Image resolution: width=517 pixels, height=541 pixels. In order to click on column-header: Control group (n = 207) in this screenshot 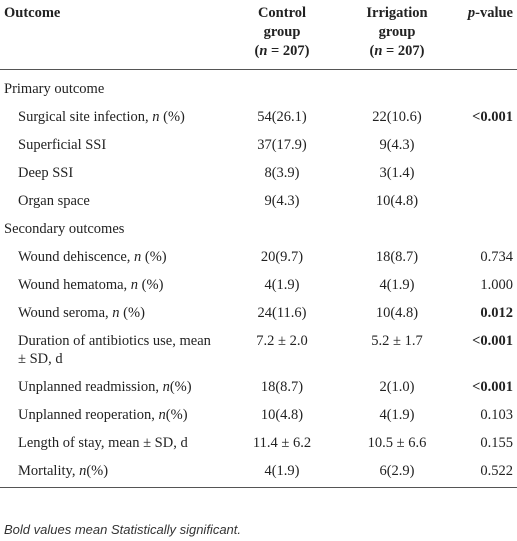, I will do `click(282, 35)`.